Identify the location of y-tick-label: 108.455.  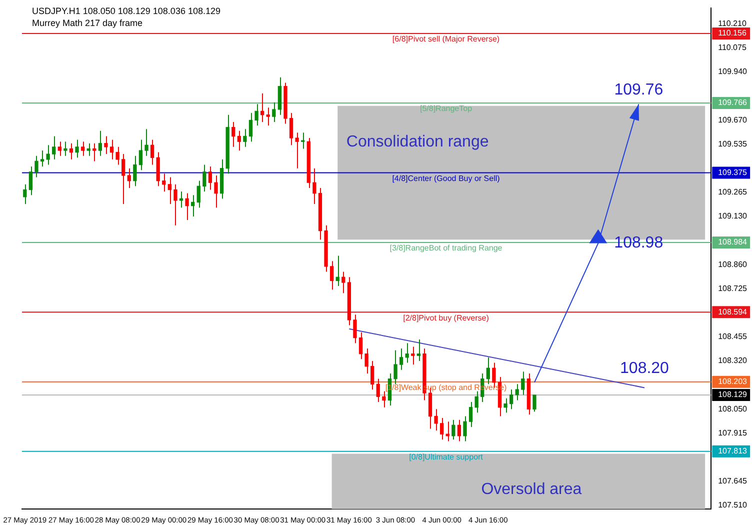
(733, 337).